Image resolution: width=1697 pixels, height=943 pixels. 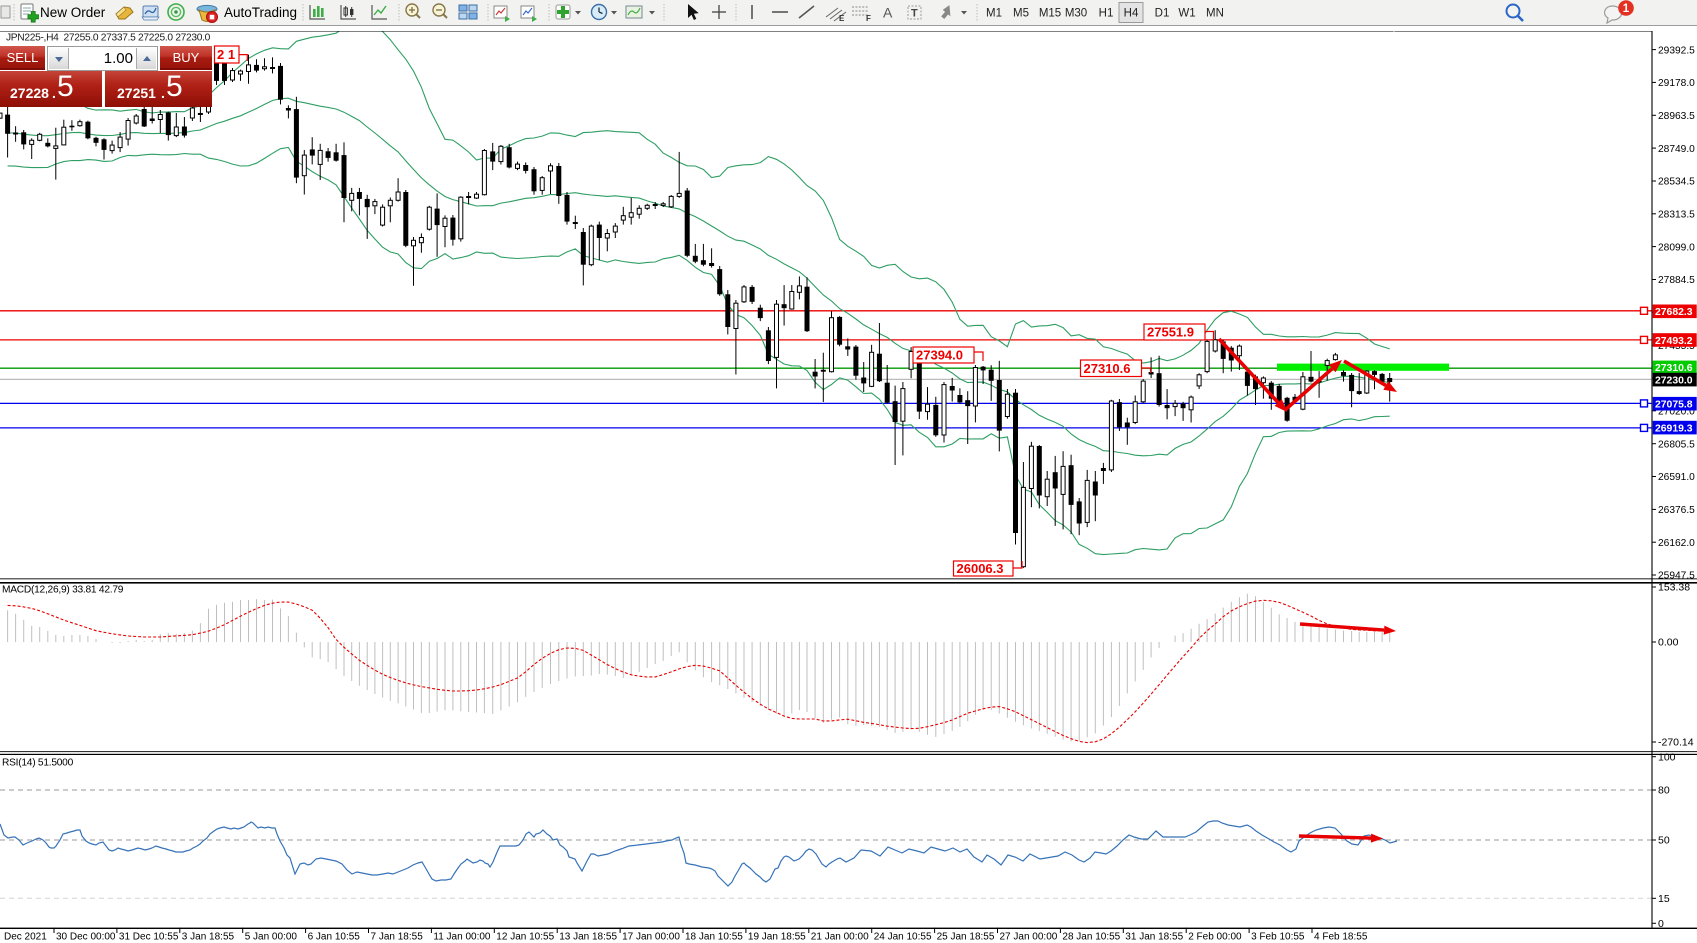 I want to click on svg-text: T, so click(x=914, y=14).